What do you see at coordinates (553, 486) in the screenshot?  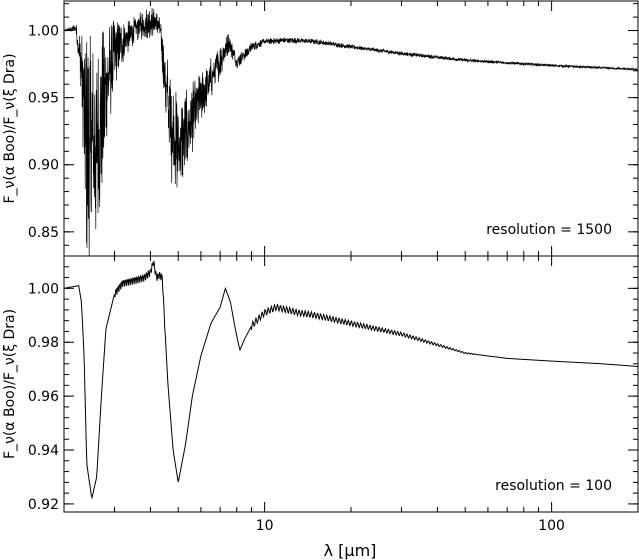 I see `resolution-annotation: resolution = 100` at bounding box center [553, 486].